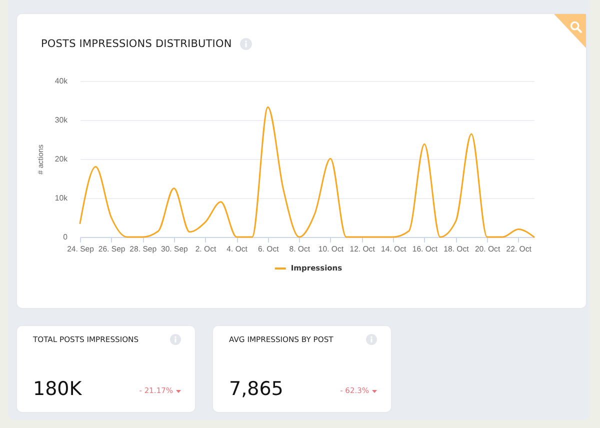 This screenshot has width=600, height=428. I want to click on text: 180K, so click(57, 389).